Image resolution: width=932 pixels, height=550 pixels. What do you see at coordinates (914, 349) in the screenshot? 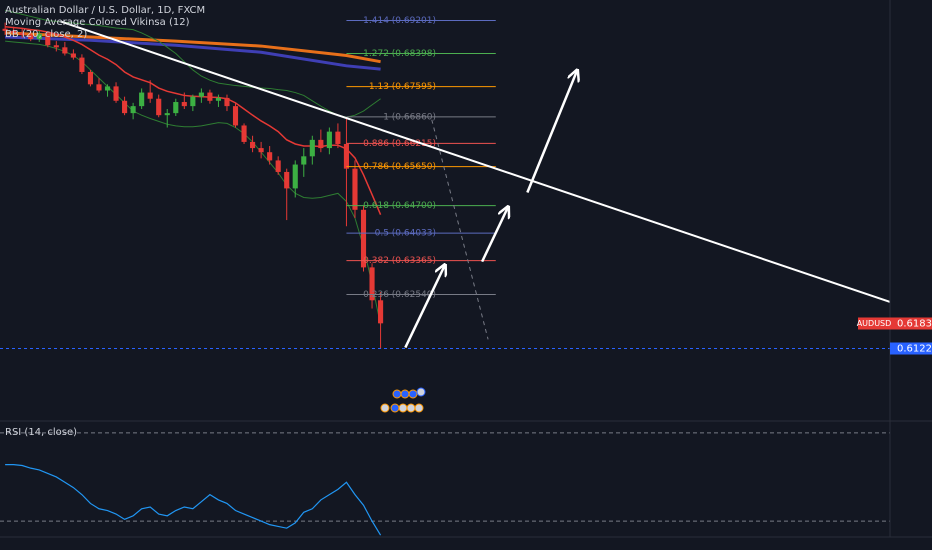
I see `price-tag-label: 0.61228` at bounding box center [914, 349].